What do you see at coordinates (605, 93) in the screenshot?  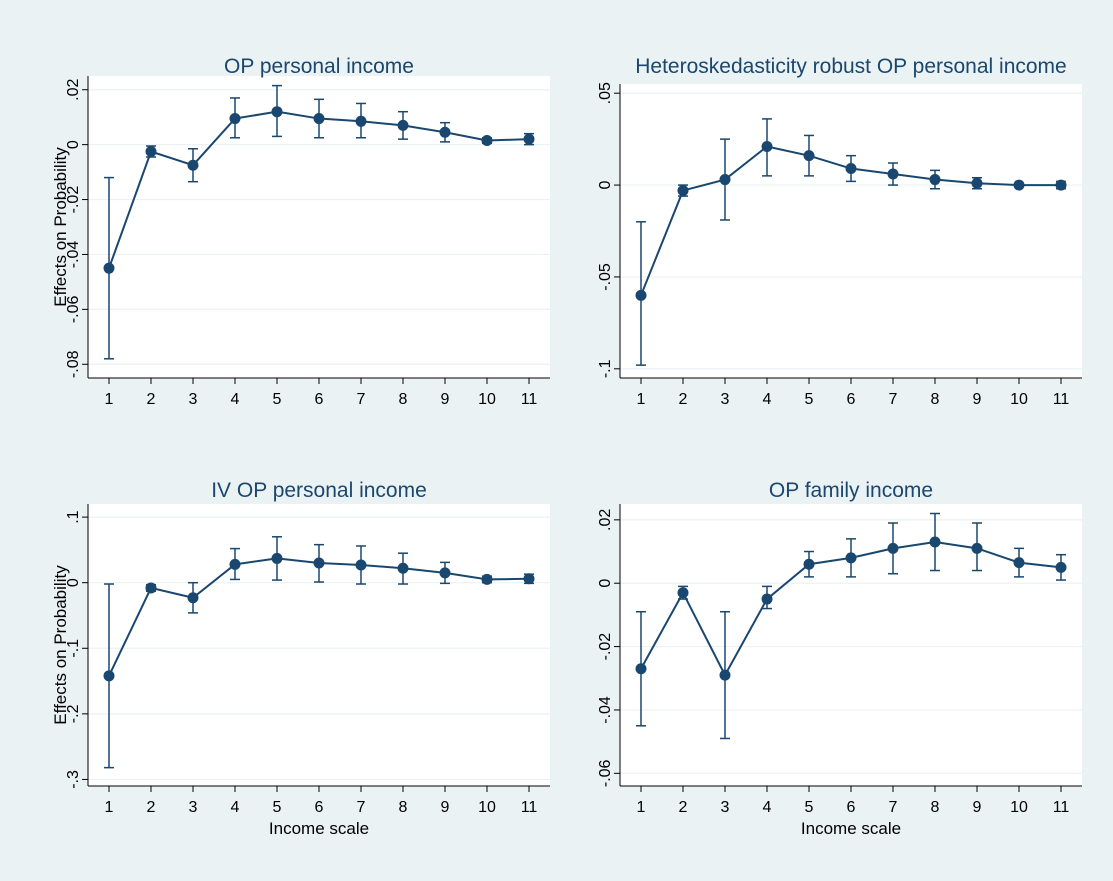 I see `y-tick-label: .05` at bounding box center [605, 93].